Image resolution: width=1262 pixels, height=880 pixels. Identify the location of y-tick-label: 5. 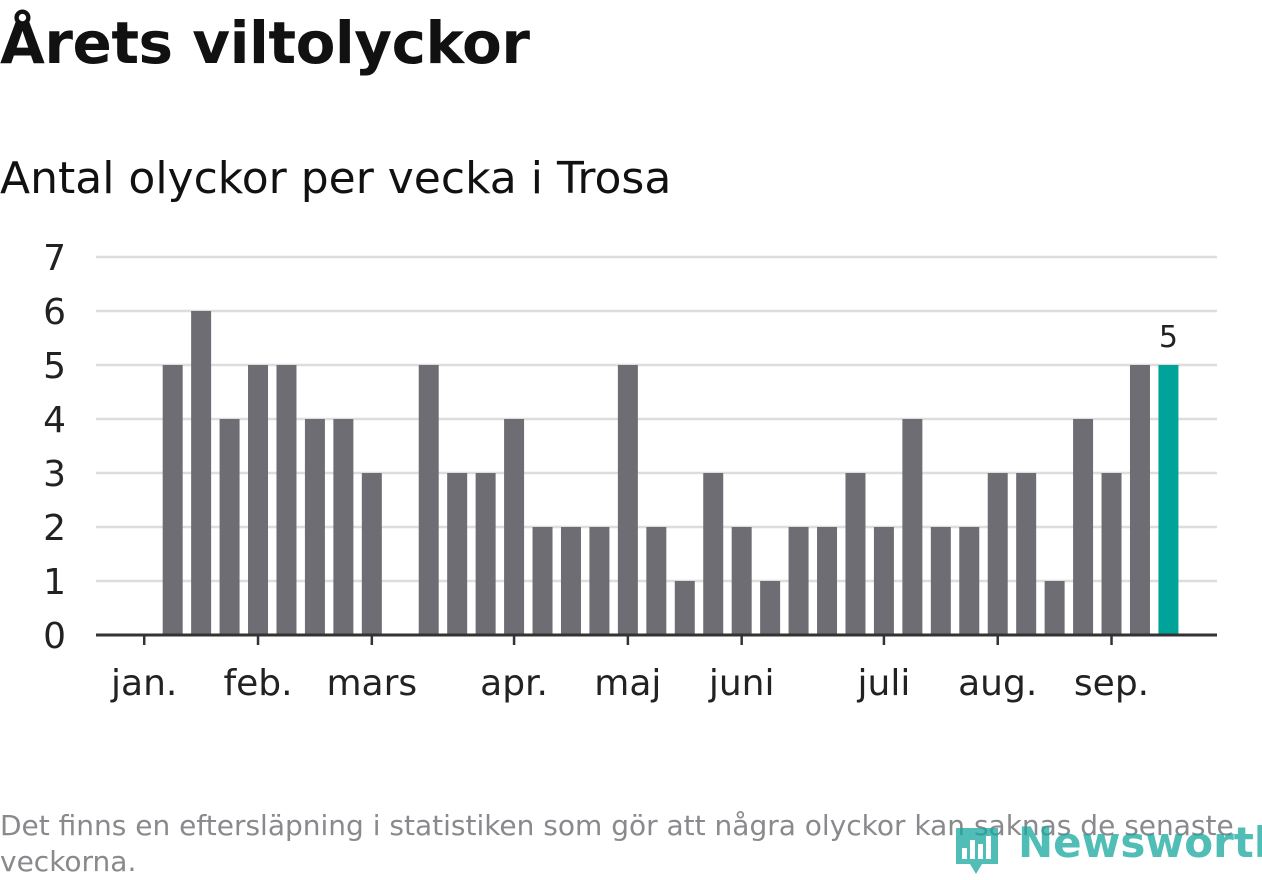
(54, 366).